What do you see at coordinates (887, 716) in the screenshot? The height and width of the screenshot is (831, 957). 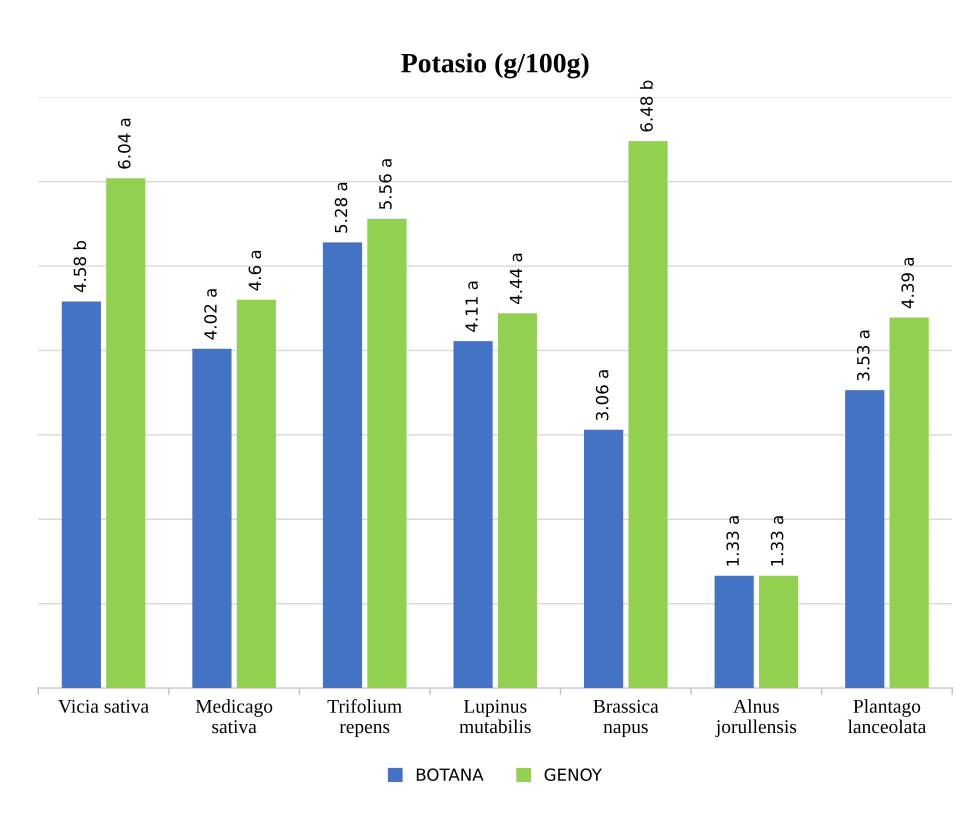 I see `x-tick-label: Plantago lanceolata` at bounding box center [887, 716].